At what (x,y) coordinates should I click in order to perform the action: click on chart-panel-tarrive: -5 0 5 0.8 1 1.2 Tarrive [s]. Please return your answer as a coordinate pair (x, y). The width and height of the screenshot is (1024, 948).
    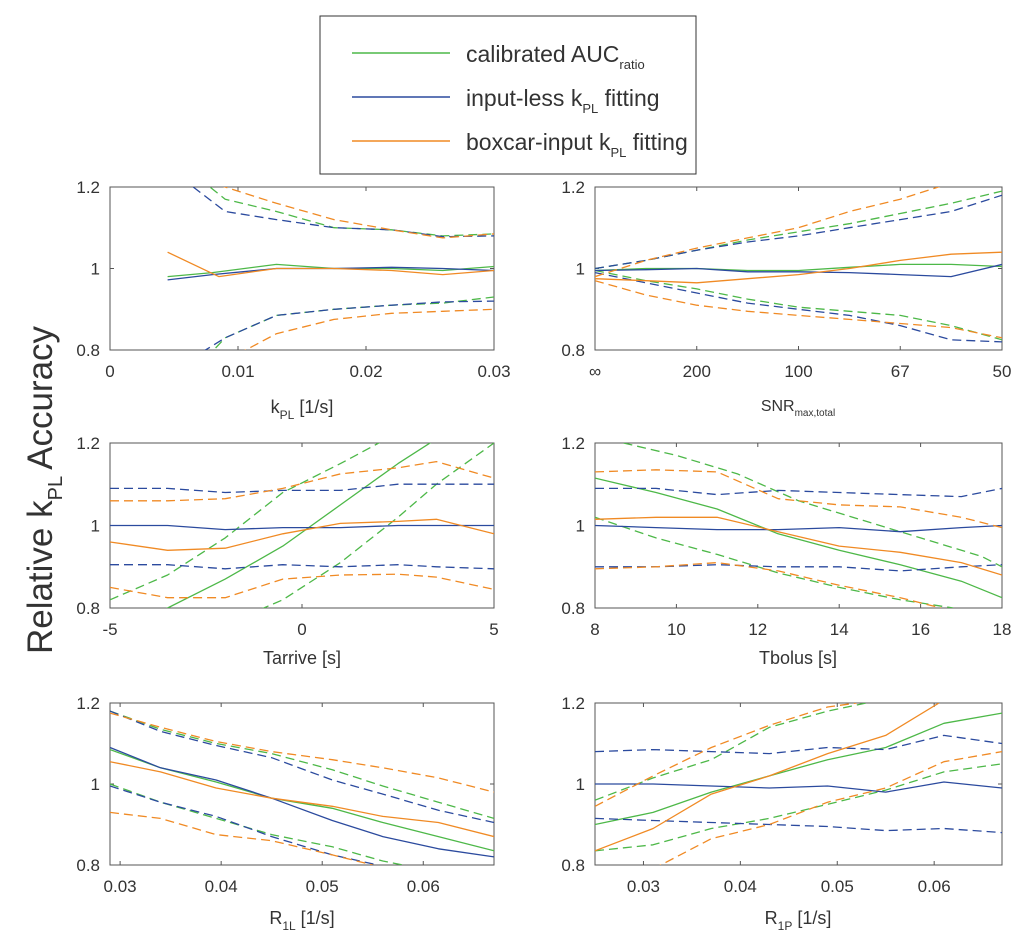
    Looking at the image, I should click on (287, 551).